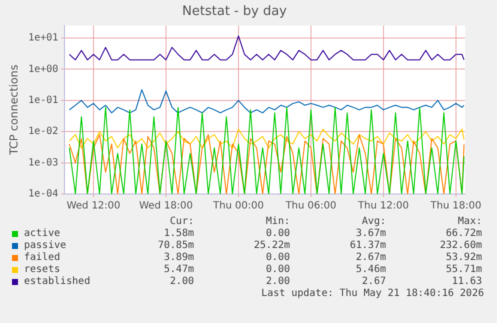 The height and width of the screenshot is (323, 497). What do you see at coordinates (463, 234) in the screenshot?
I see `text: 66.72m` at bounding box center [463, 234].